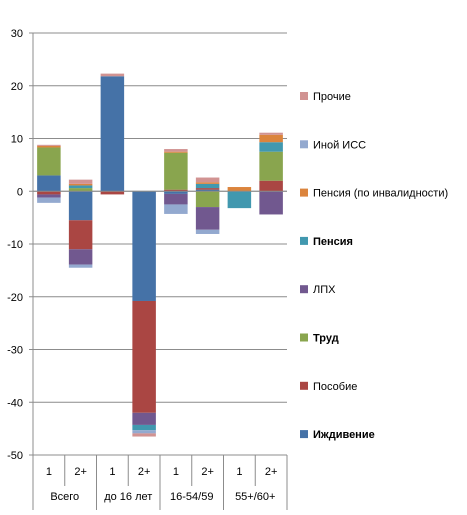 This screenshot has width=467, height=515. What do you see at coordinates (15, 245) in the screenshot?
I see `y-tick-label: -10` at bounding box center [15, 245].